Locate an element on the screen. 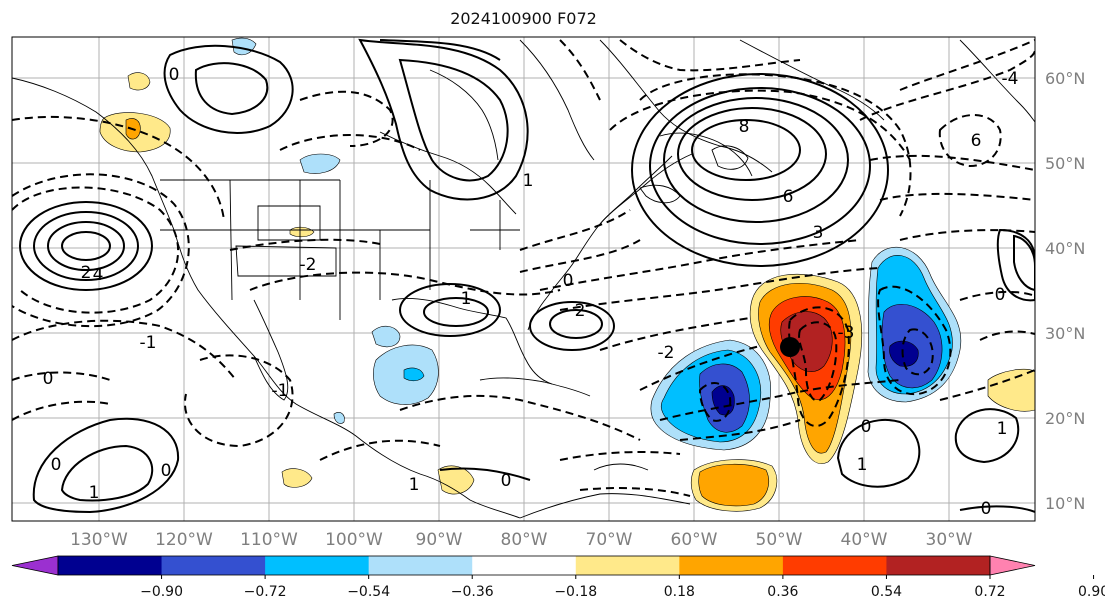 The image size is (1105, 615). map-title: 2024100900 F072 is located at coordinates (523, 18).